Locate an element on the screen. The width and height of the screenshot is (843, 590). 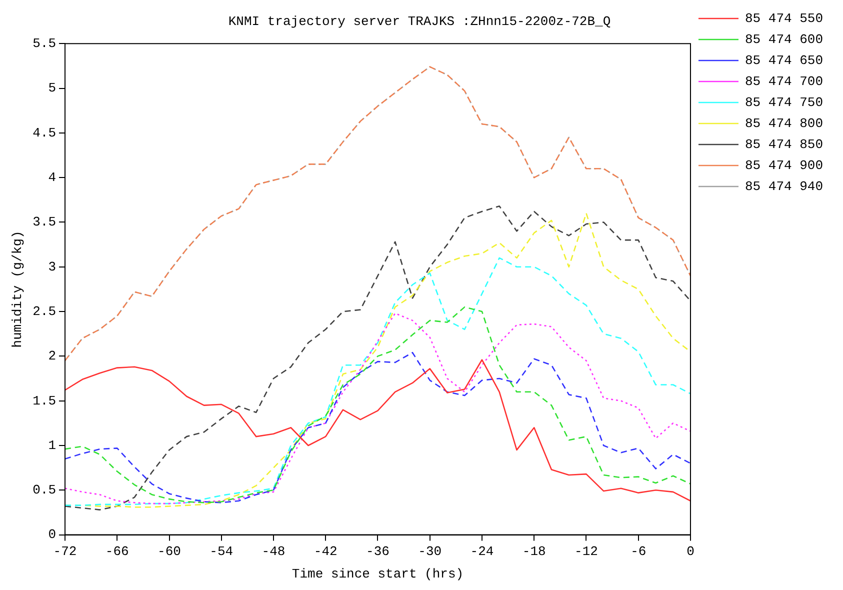
y-tick-label: 2.5 is located at coordinates (44, 311).